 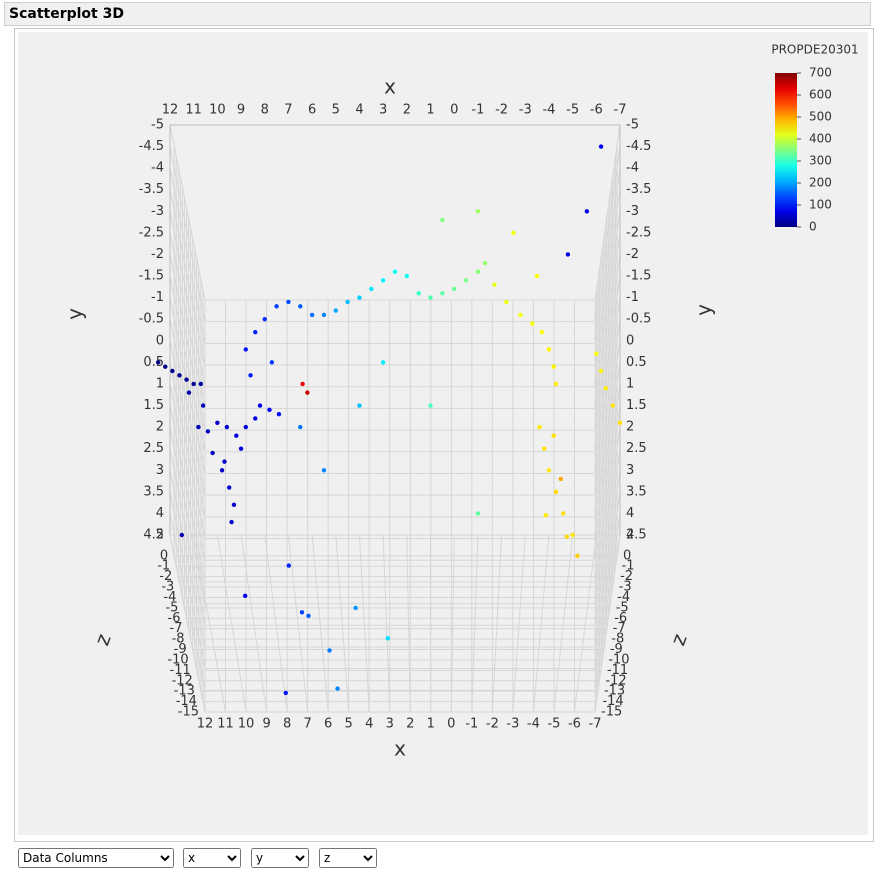 I want to click on z-tick-label: -12, so click(x=182, y=680).